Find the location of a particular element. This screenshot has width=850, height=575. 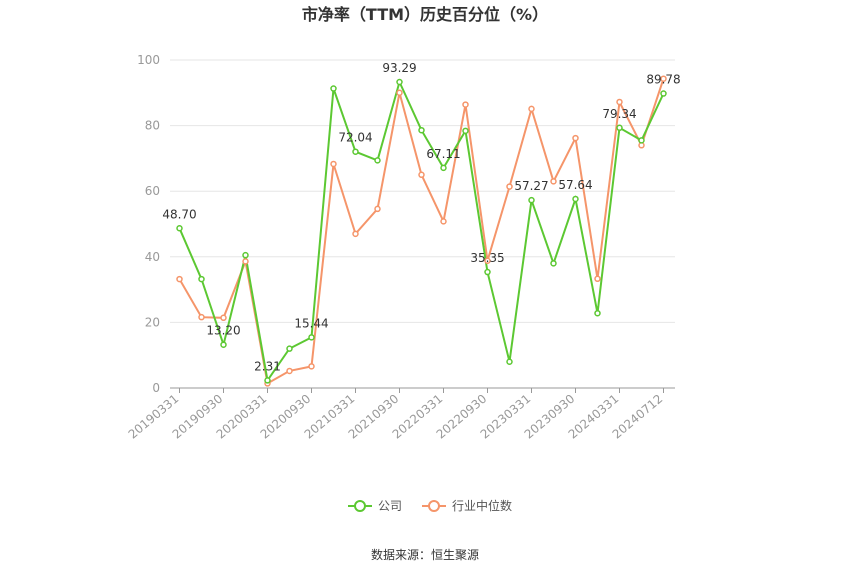

y-tick-label: 40 is located at coordinates (152, 257).